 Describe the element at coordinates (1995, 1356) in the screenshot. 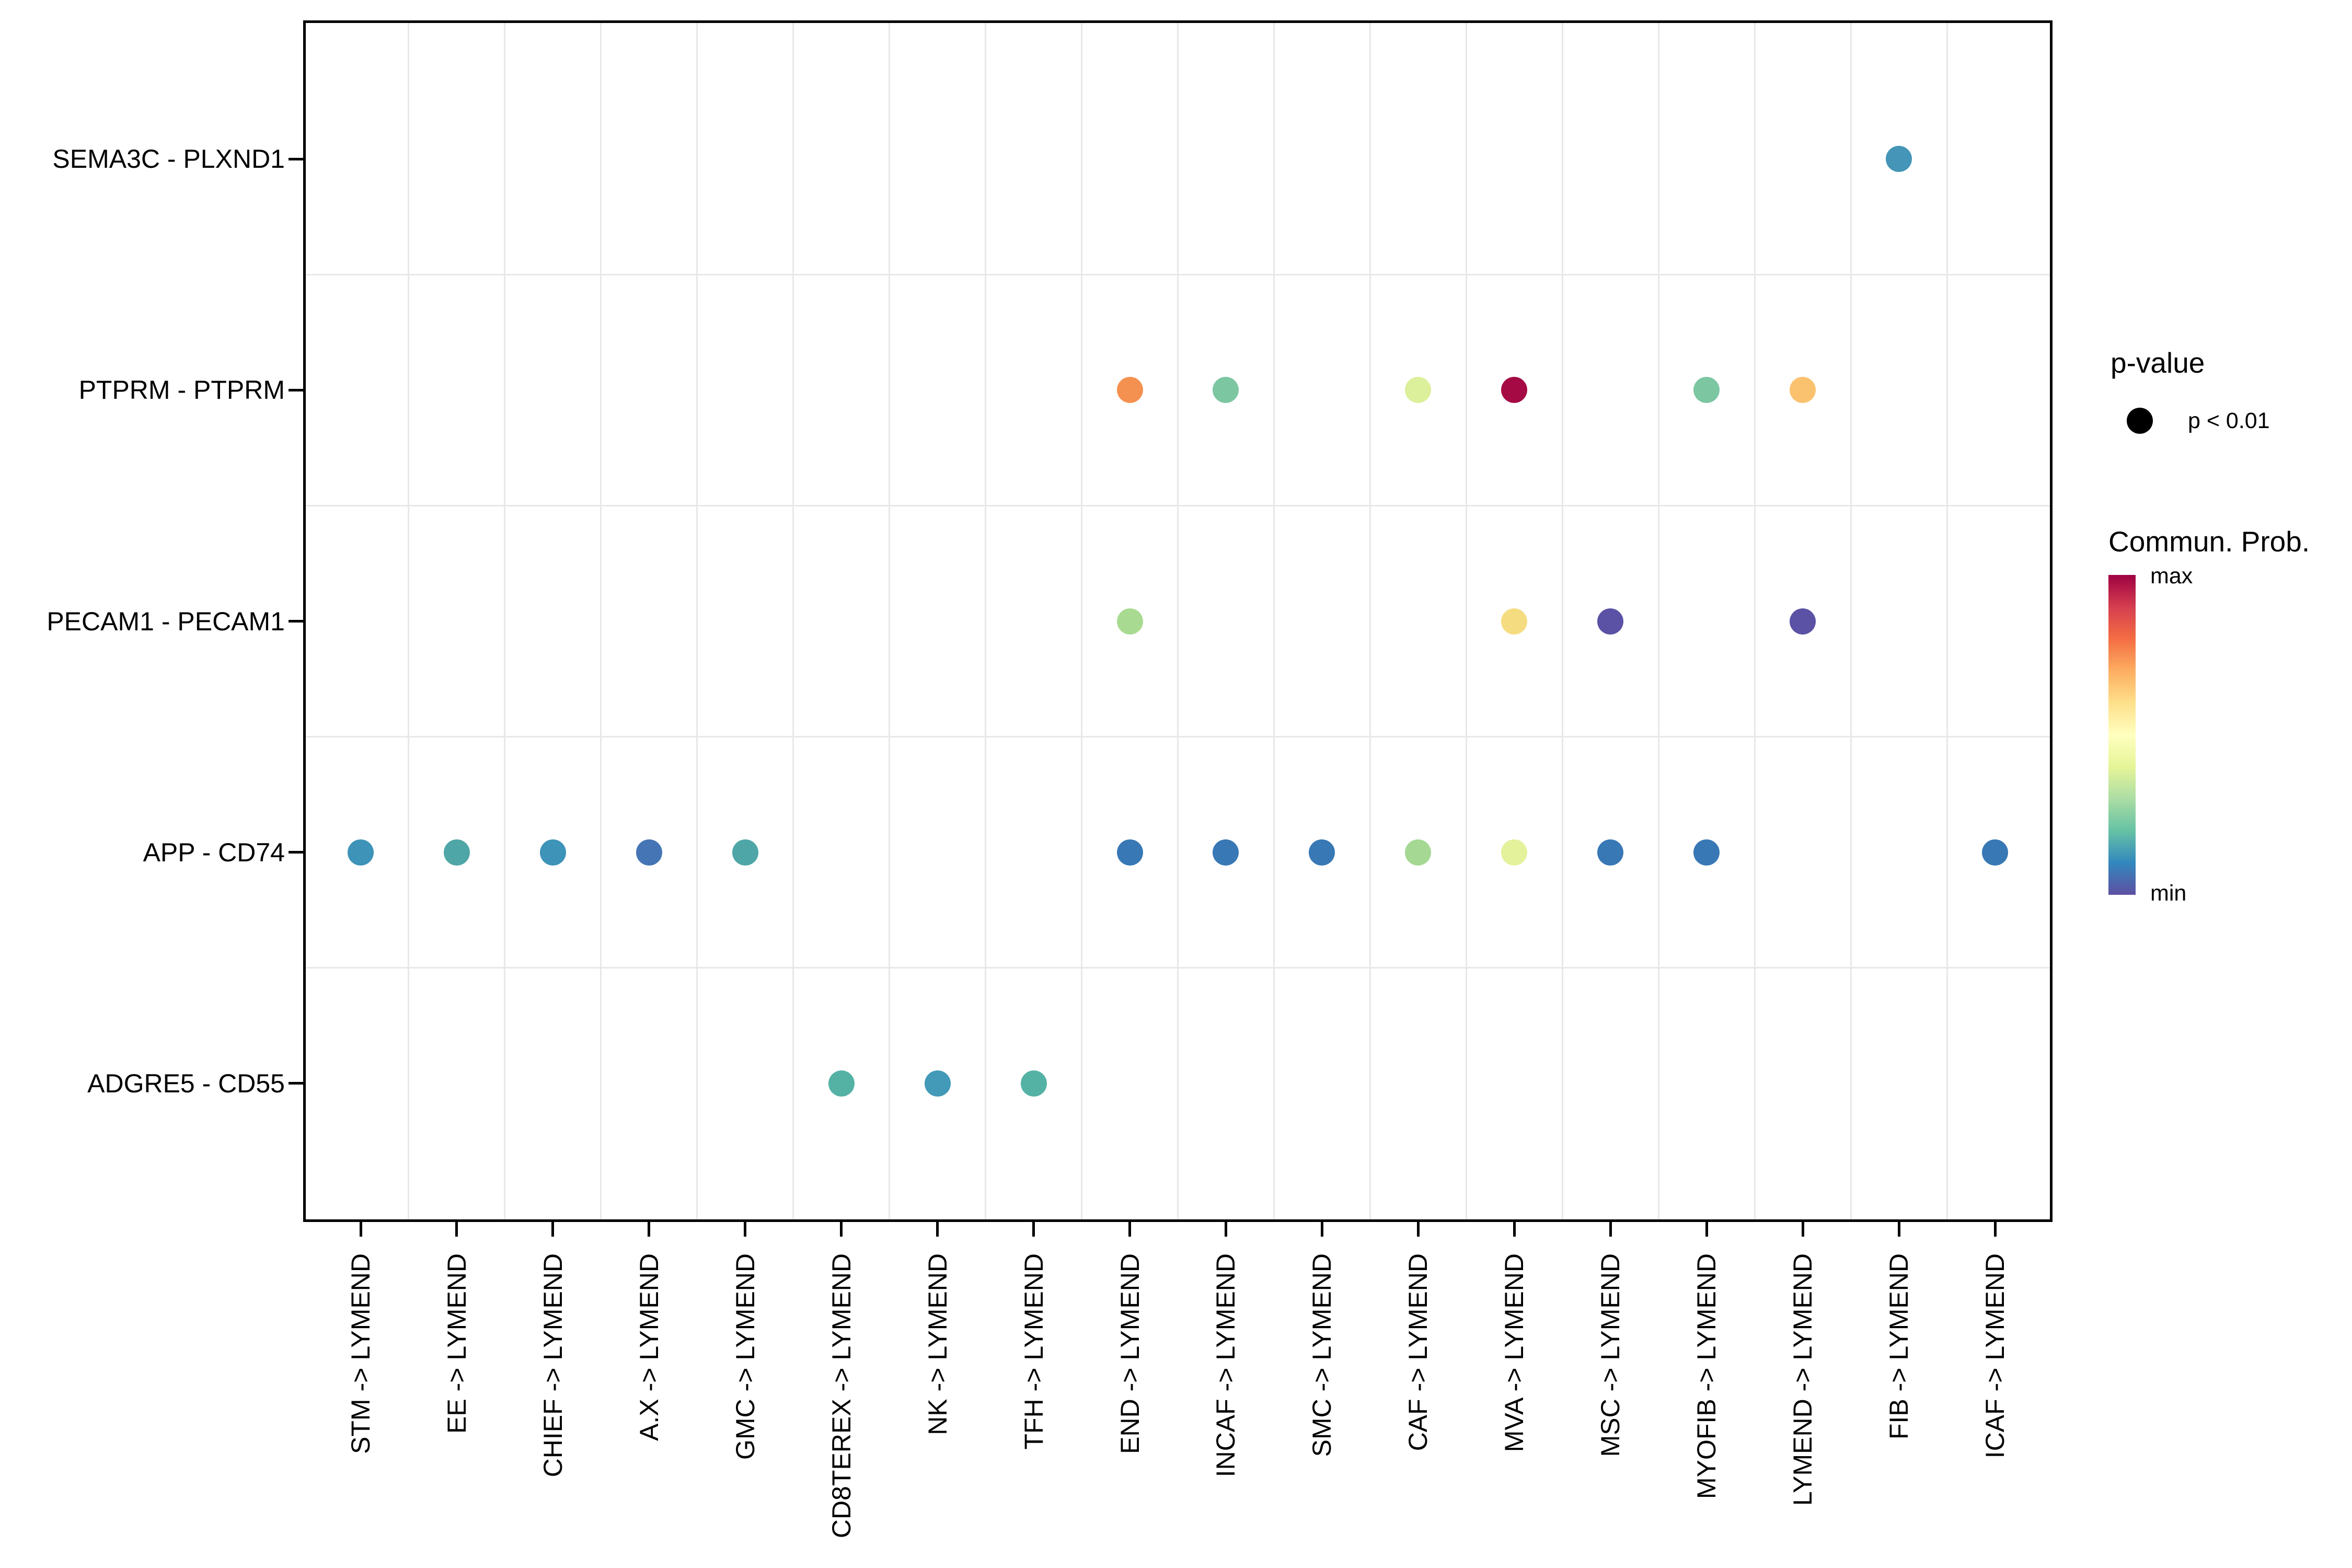

I see `x-axis-label: ICAF -> LYMEND` at that location.